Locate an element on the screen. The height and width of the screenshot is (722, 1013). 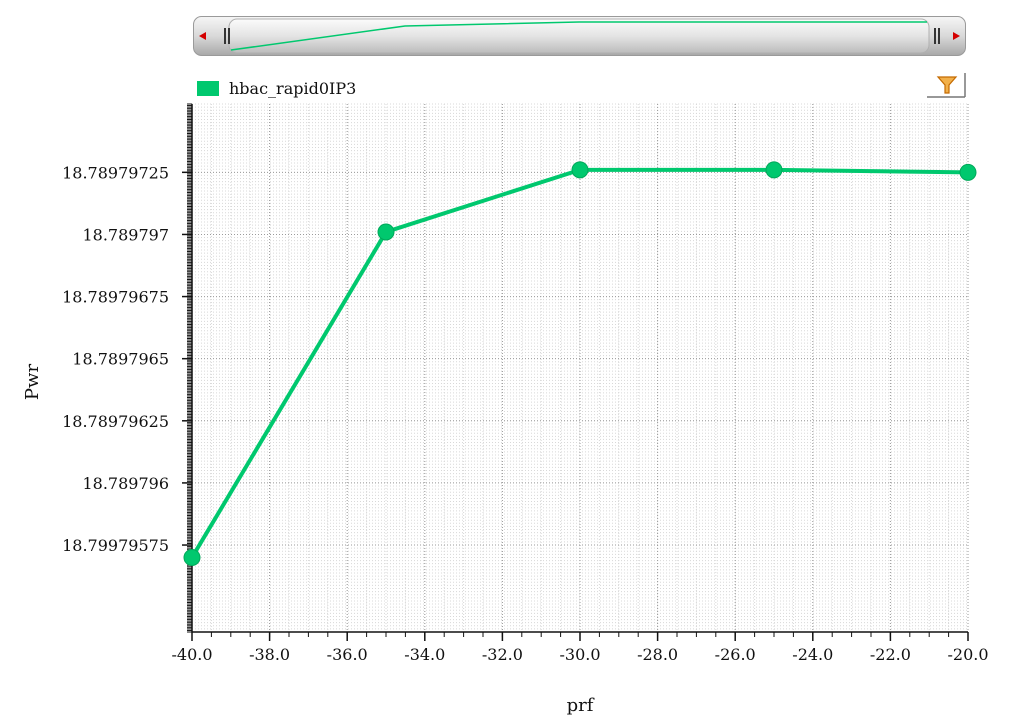
y-tick-label: 18.79979575 is located at coordinates (115, 545).